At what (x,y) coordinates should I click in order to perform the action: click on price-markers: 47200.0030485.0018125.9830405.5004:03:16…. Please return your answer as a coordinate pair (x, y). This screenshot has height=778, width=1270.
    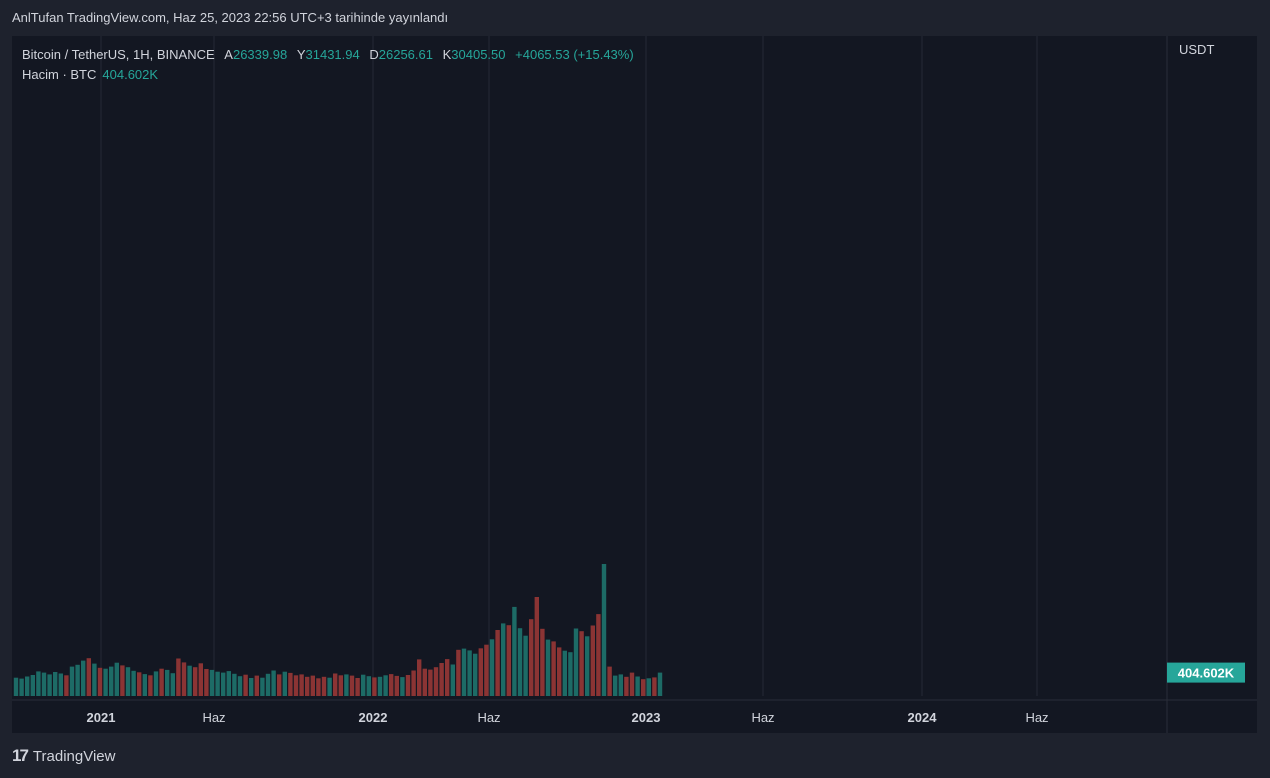
    Looking at the image, I should click on (1206, 672).